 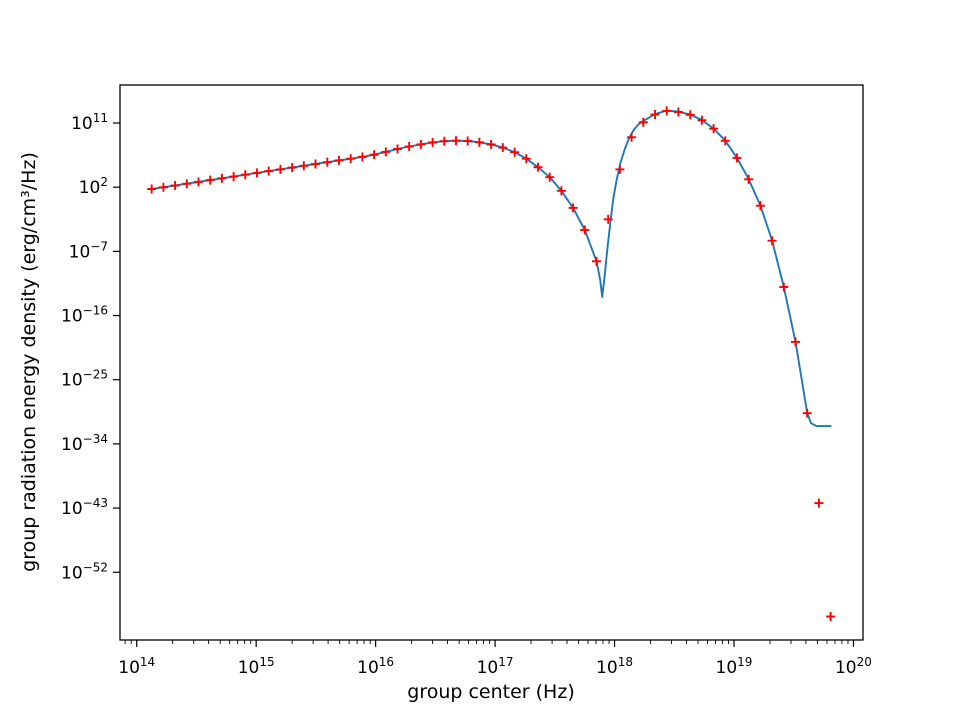 I want to click on x-tick-label: 1018, so click(x=614, y=666).